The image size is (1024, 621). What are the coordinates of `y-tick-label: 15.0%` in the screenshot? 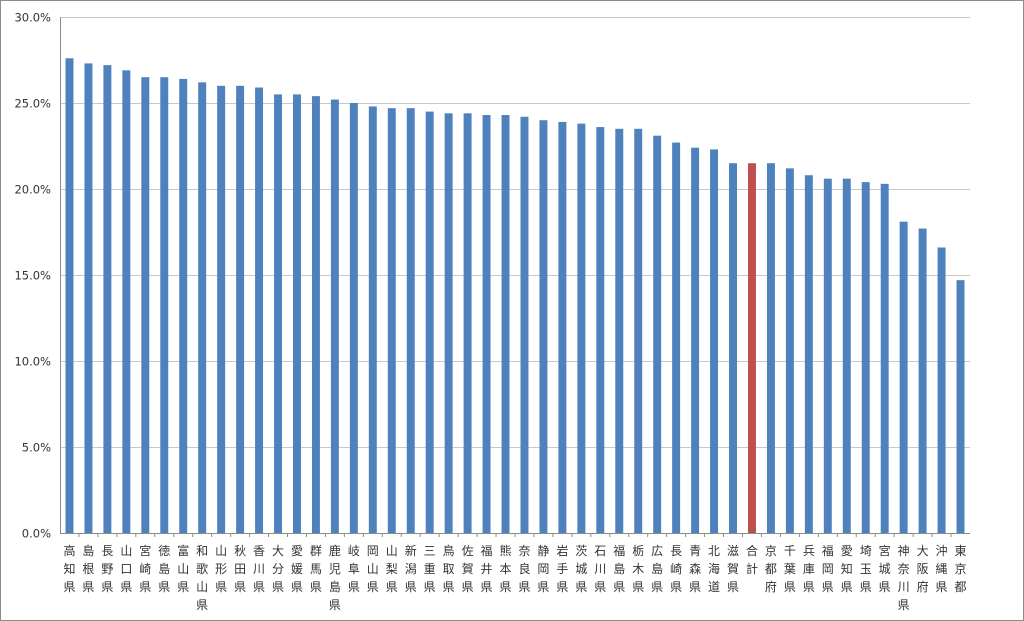 It's located at (32, 276).